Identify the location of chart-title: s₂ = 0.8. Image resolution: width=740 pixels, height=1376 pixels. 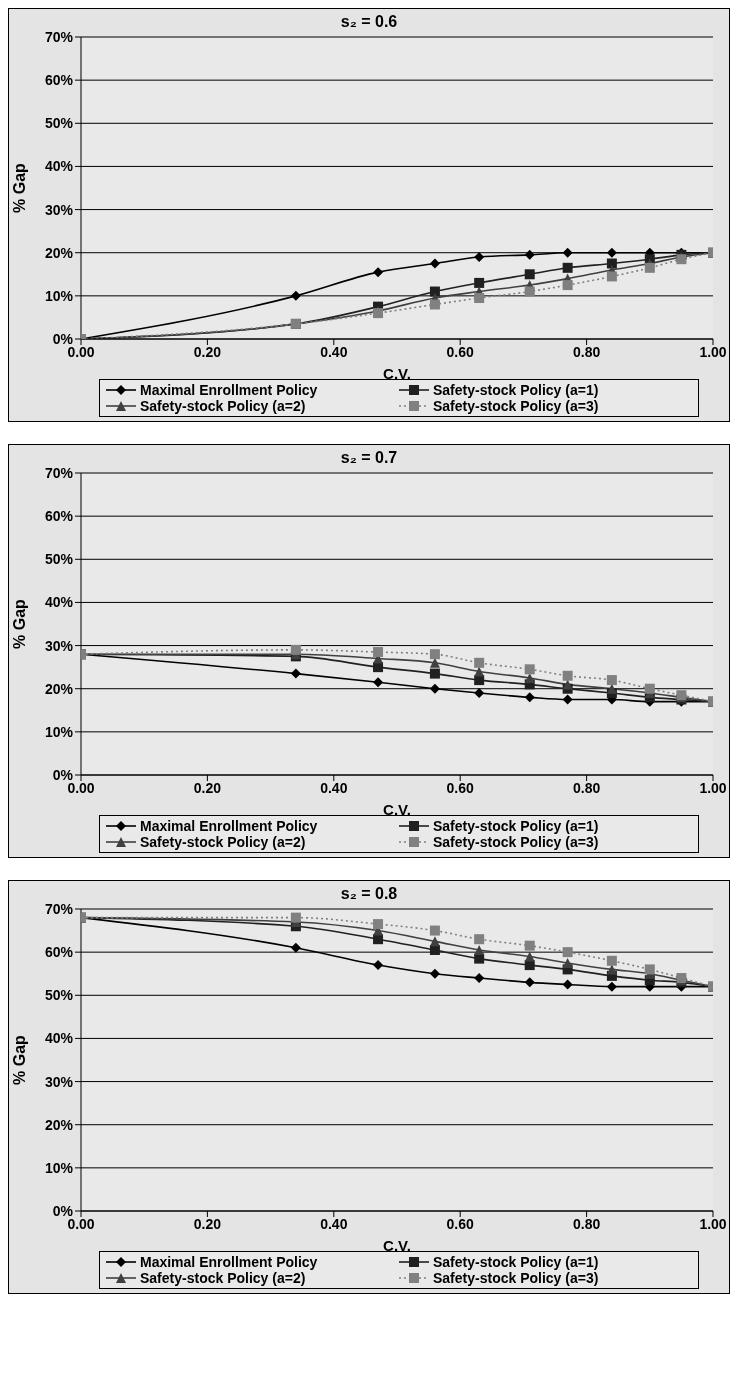
(369, 893).